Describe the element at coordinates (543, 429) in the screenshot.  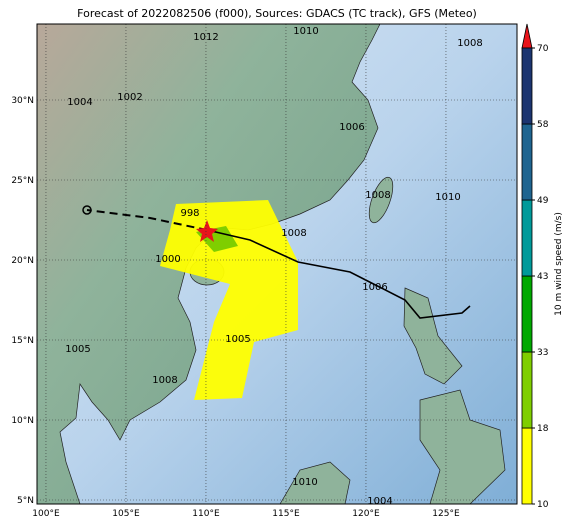
I see `colorbar-tick-label: 18` at that location.